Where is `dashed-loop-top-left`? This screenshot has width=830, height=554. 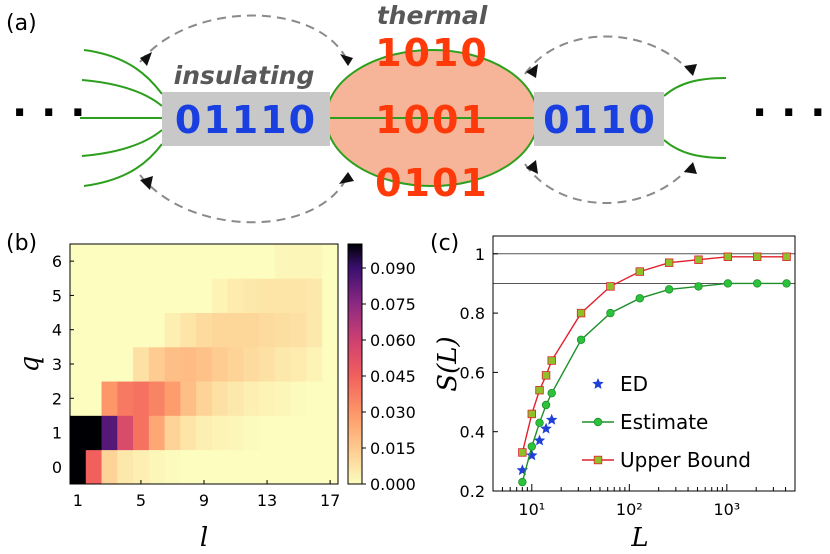 dashed-loop-top-left is located at coordinates (244, 38).